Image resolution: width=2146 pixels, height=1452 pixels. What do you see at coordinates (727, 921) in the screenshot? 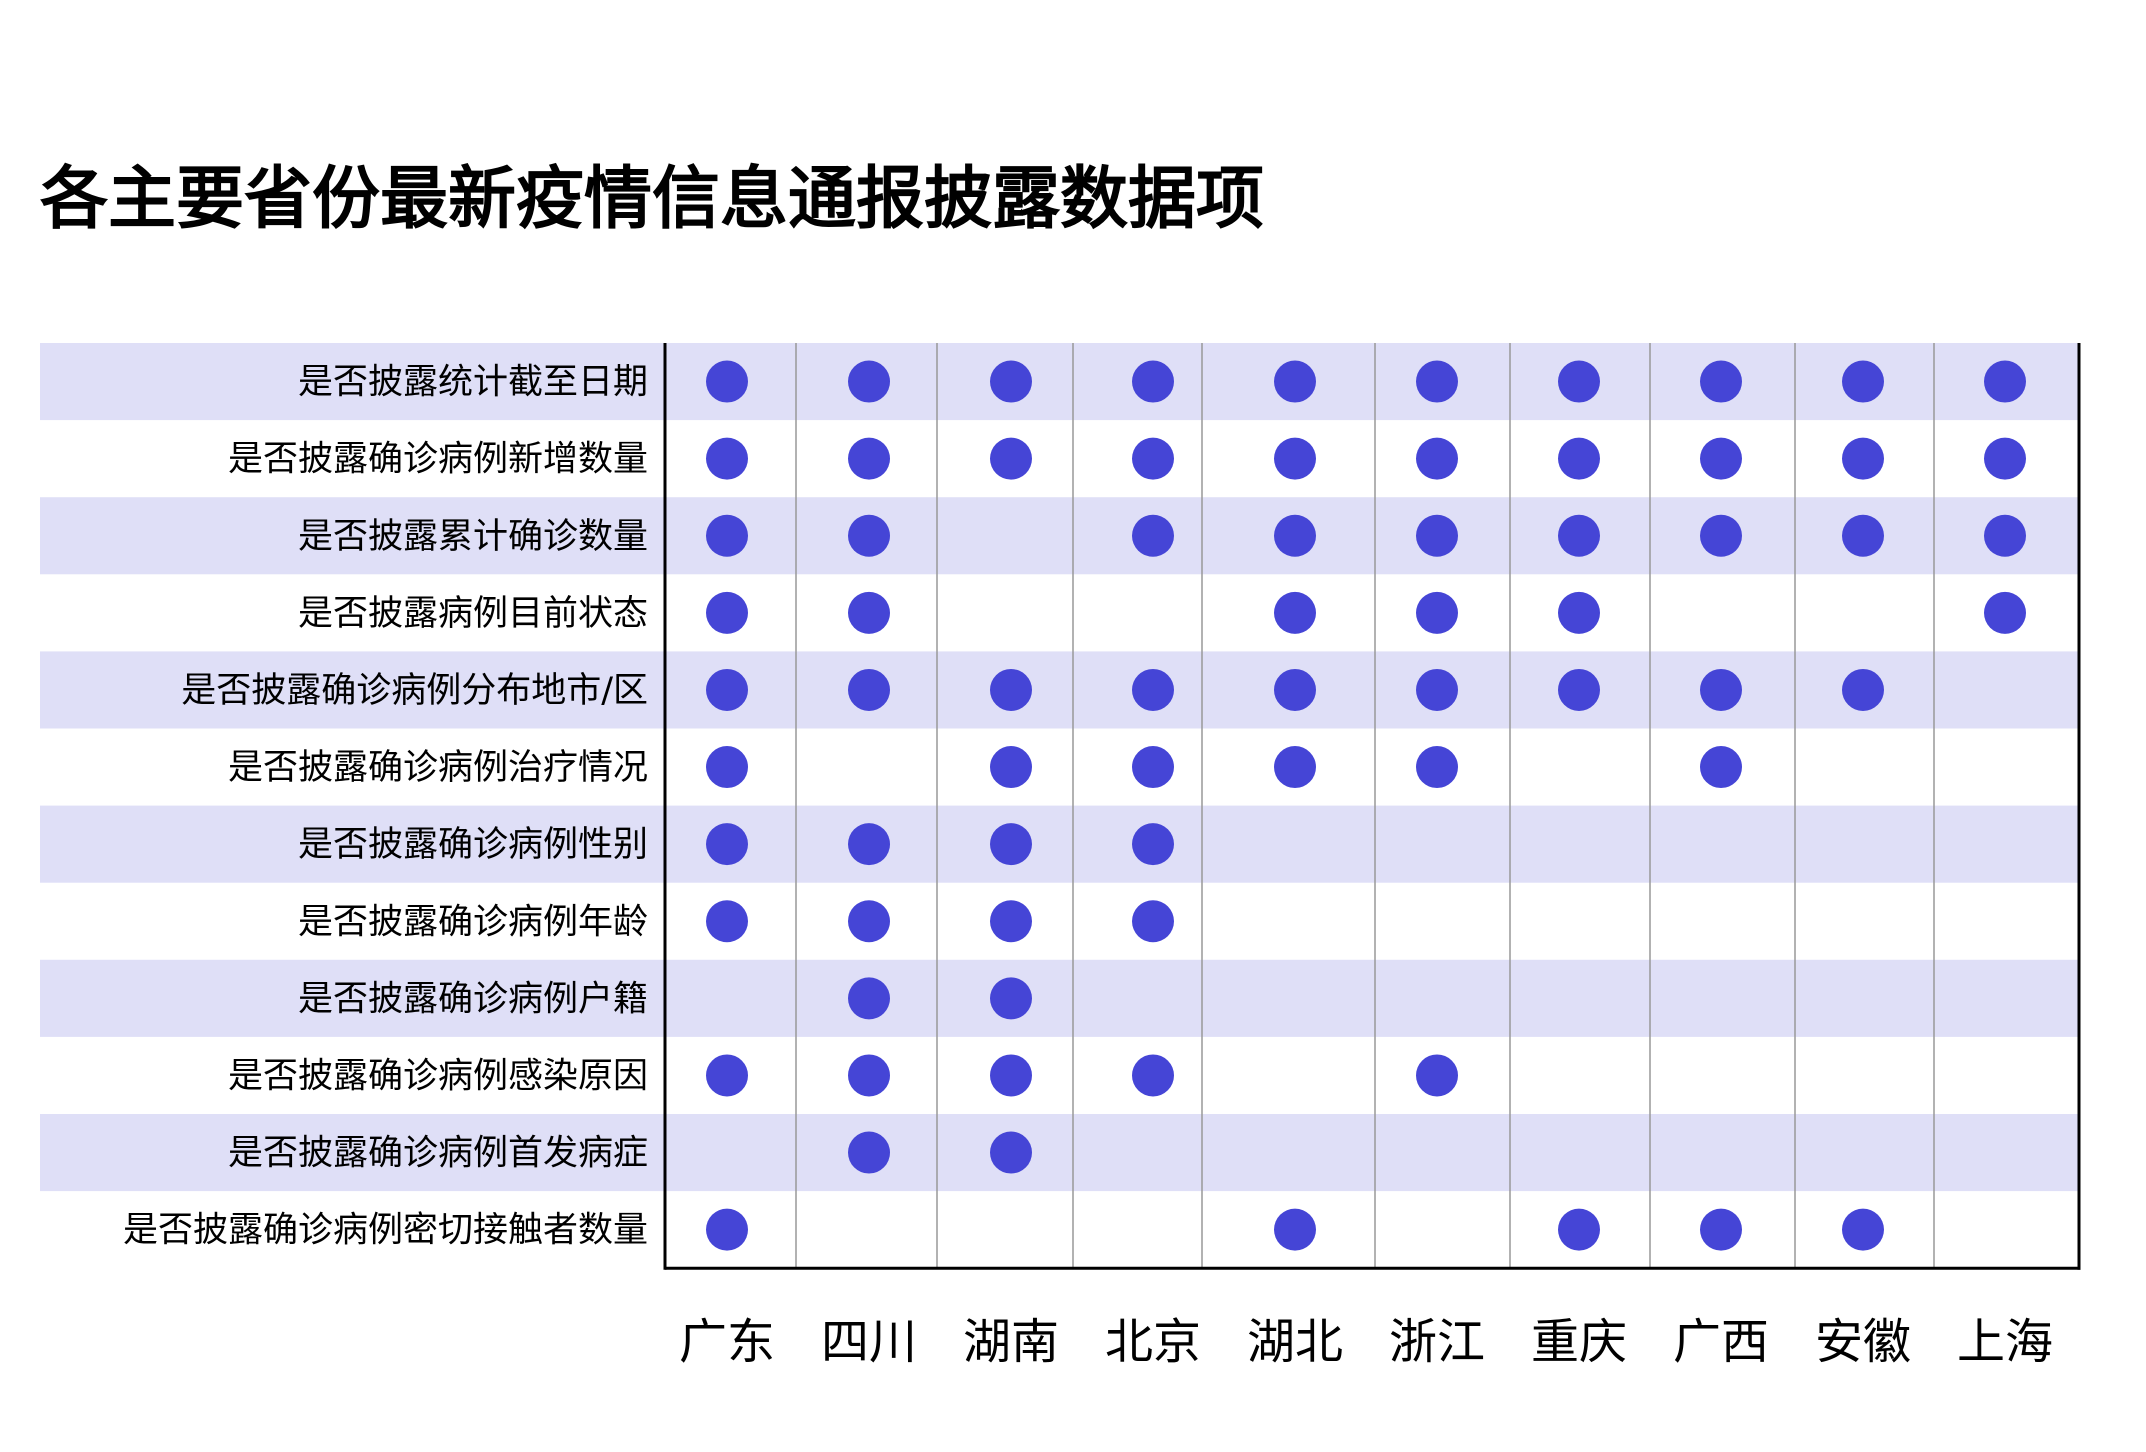
I see `dot-广东-row-8` at bounding box center [727, 921].